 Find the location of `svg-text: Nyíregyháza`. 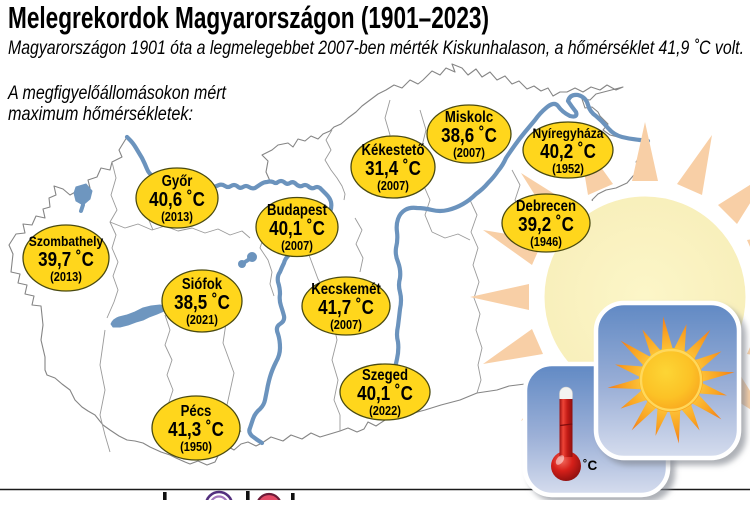

svg-text: Nyíregyháza is located at coordinates (568, 134).